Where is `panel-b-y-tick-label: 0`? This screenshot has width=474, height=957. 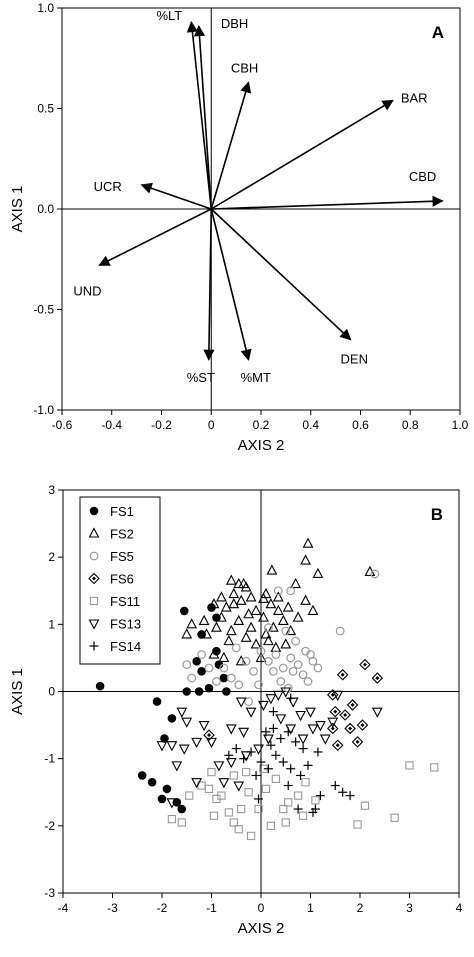 panel-b-y-tick-label: 0 is located at coordinates (51, 692).